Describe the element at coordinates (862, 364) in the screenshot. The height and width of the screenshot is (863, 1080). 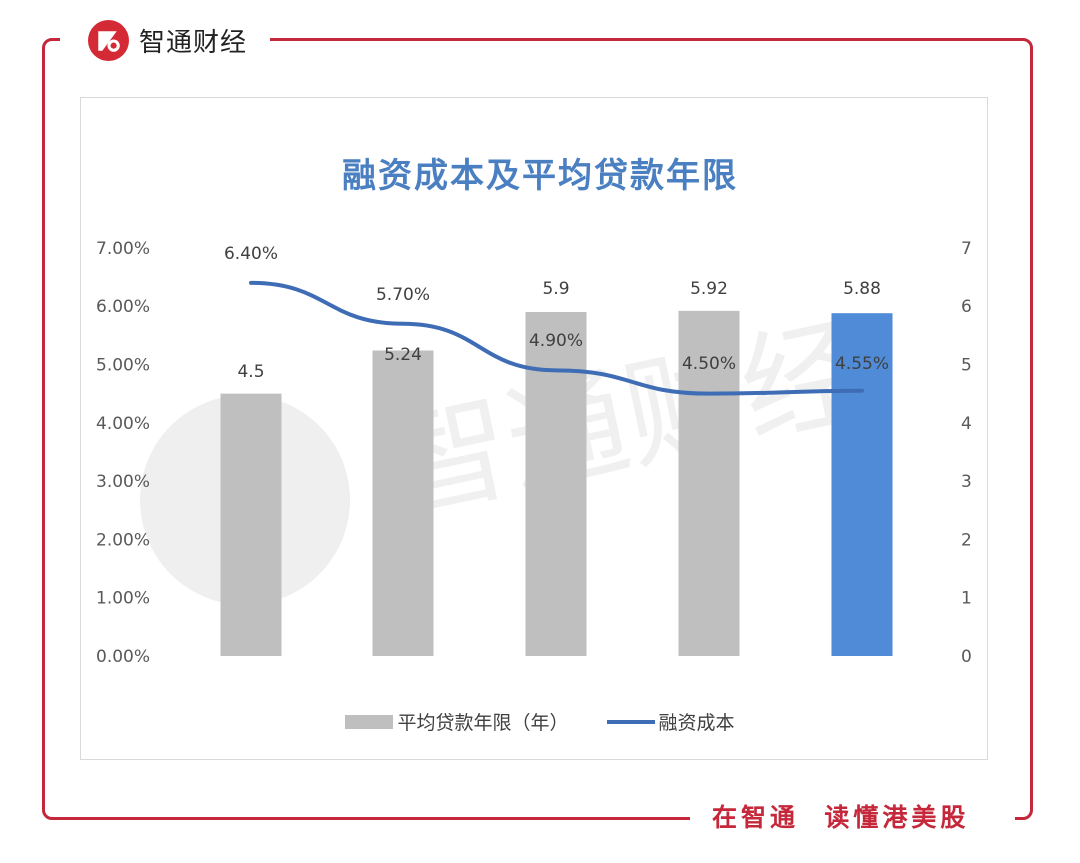
I see `line-data-label: 4.55%` at that location.